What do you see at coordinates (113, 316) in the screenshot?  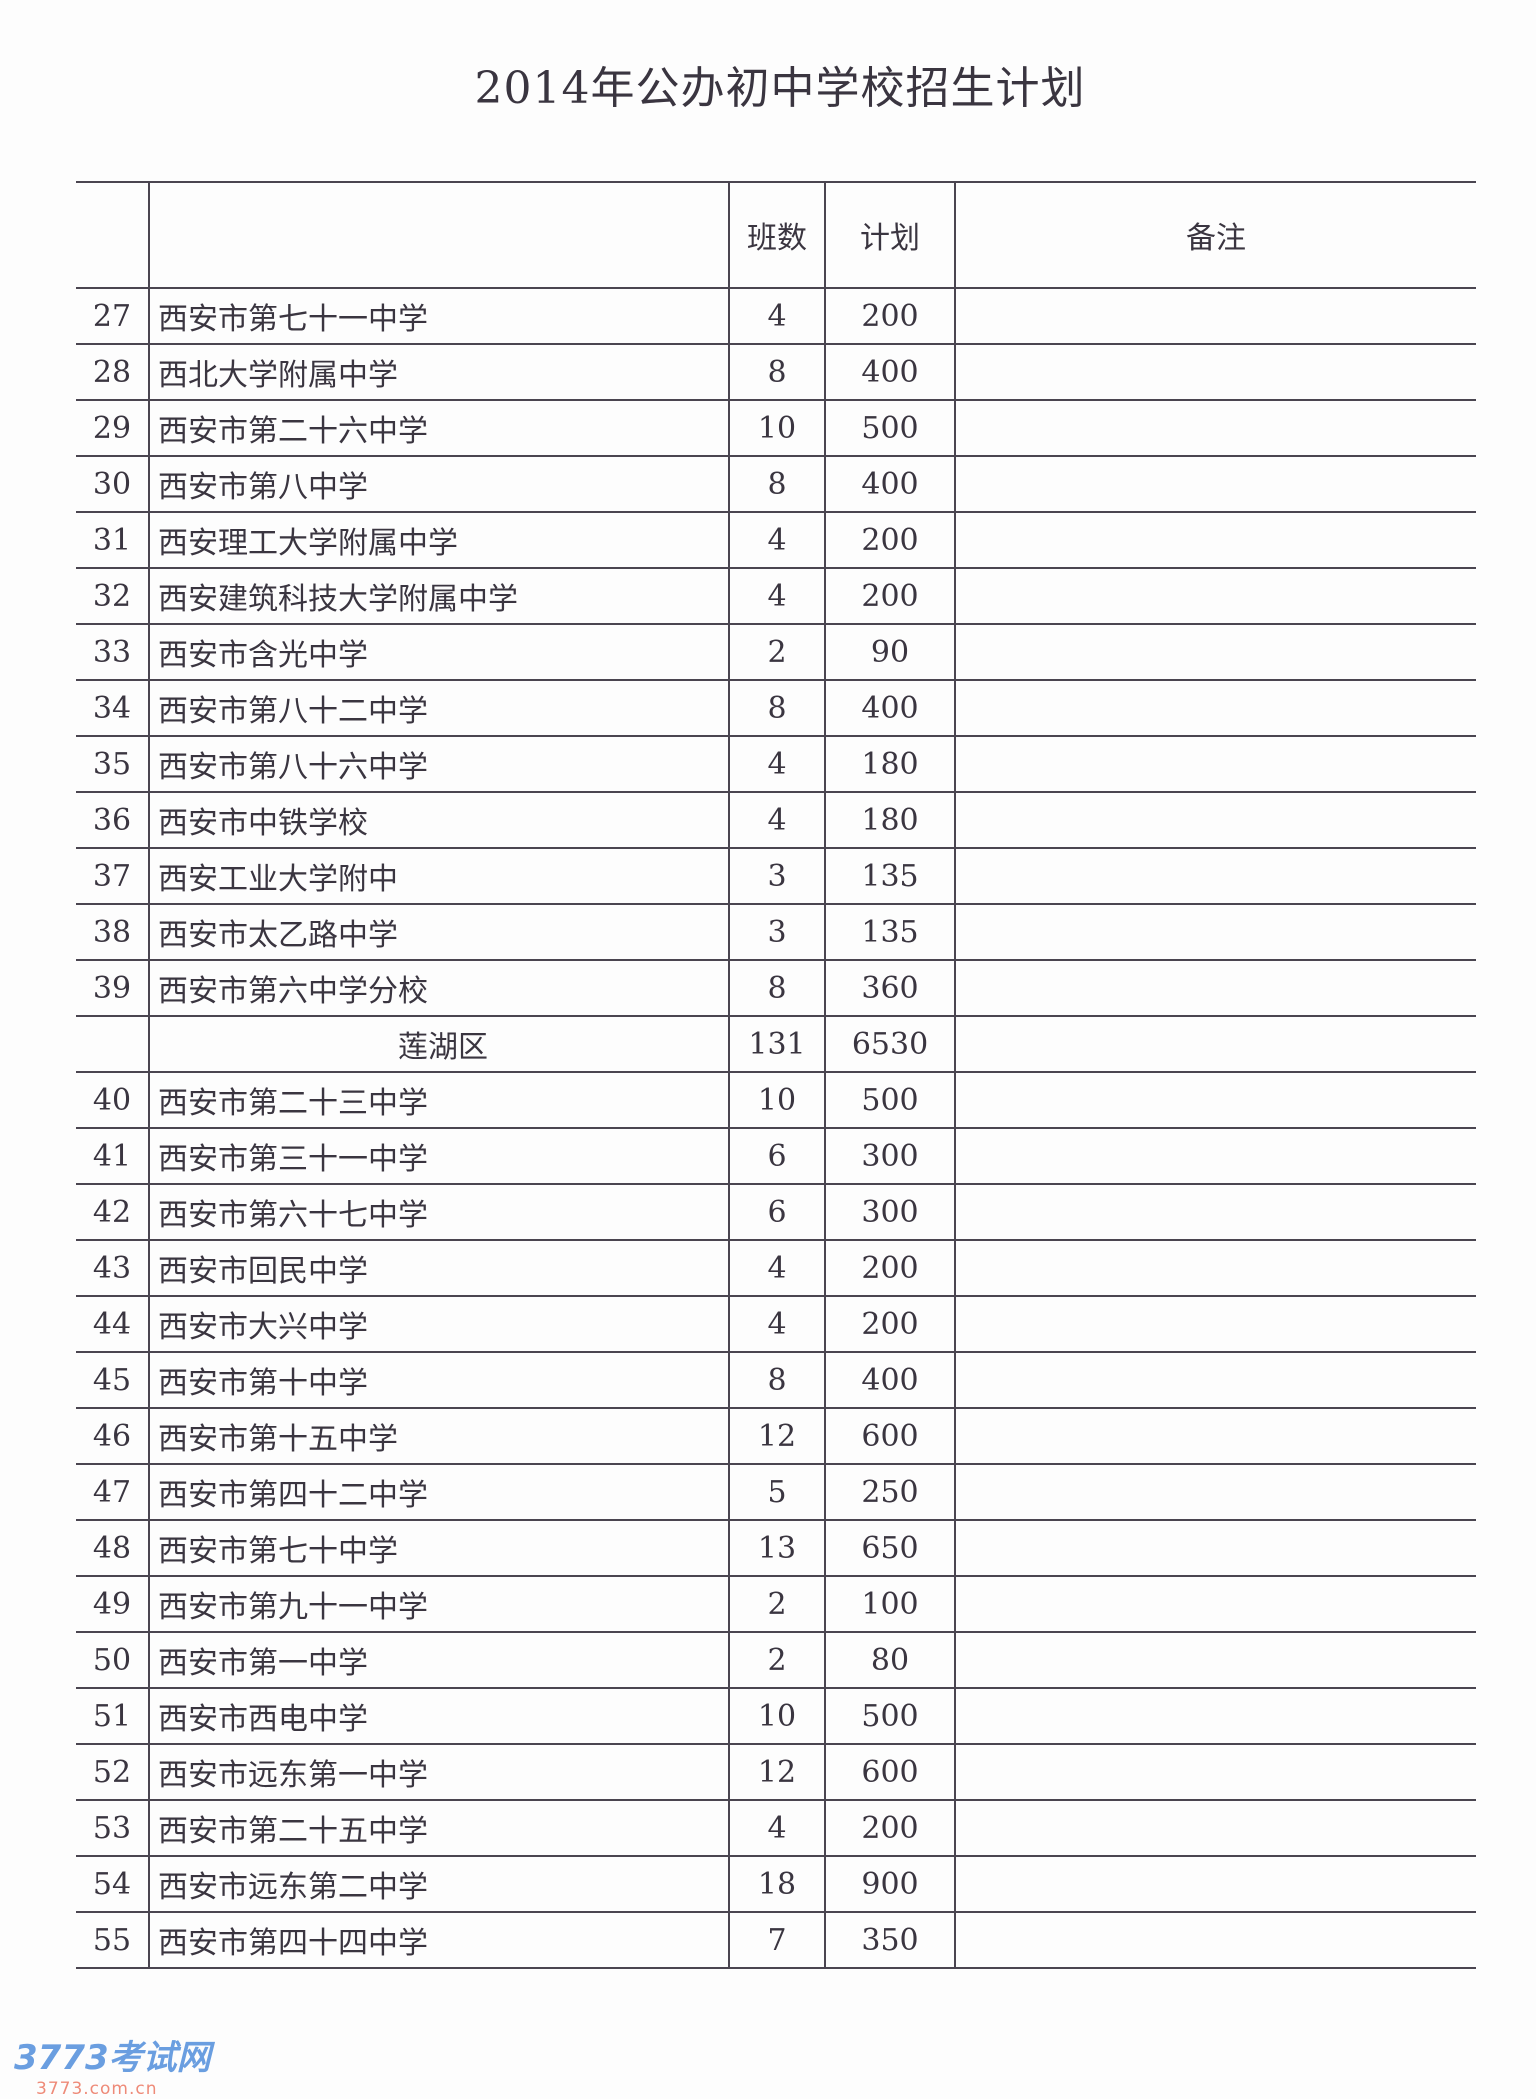 I see `row-number: 27` at bounding box center [113, 316].